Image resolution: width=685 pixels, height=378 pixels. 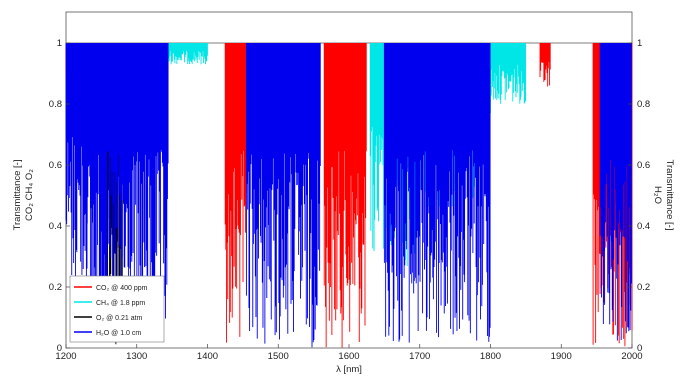 I want to click on y-axis-label-right-species: H₂O, so click(x=657, y=195).